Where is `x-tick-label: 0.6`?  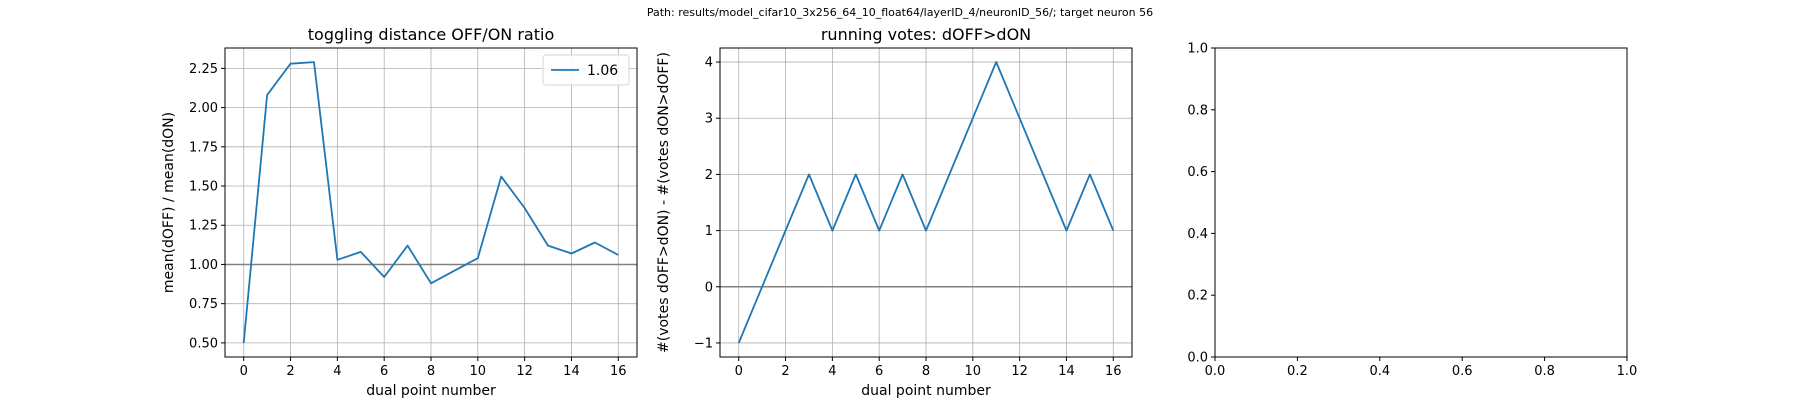
x-tick-label: 0.6 is located at coordinates (1462, 371).